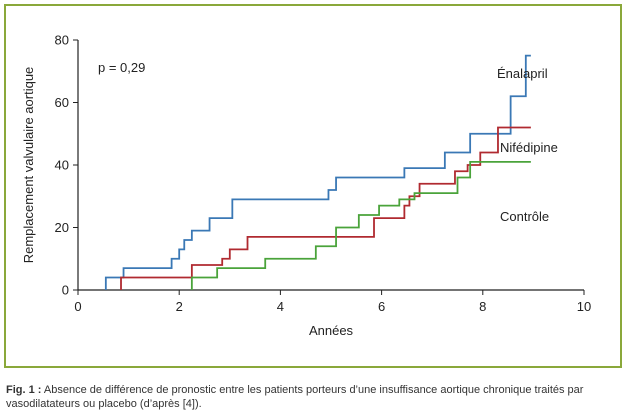 The width and height of the screenshot is (628, 419). Describe the element at coordinates (529, 147) in the screenshot. I see `series-label-nifedipine: Nifédipine` at that location.